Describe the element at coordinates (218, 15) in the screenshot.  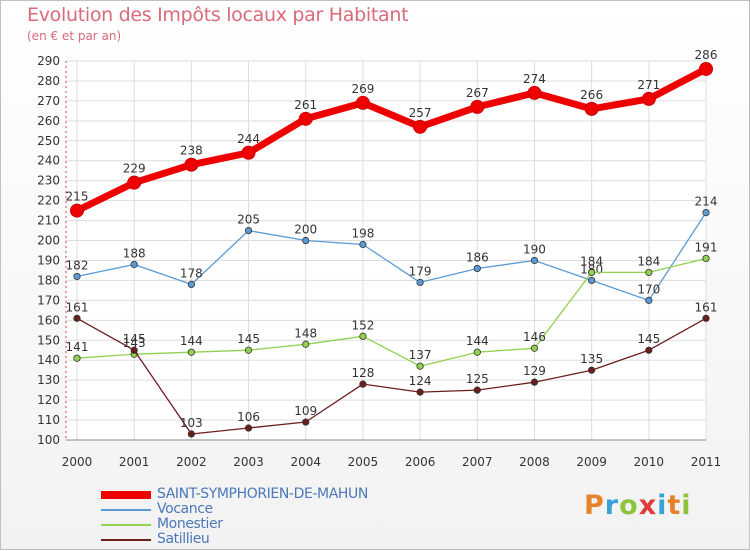
I see `chart-title: Evolution des Impôts locaux par Habitant` at that location.